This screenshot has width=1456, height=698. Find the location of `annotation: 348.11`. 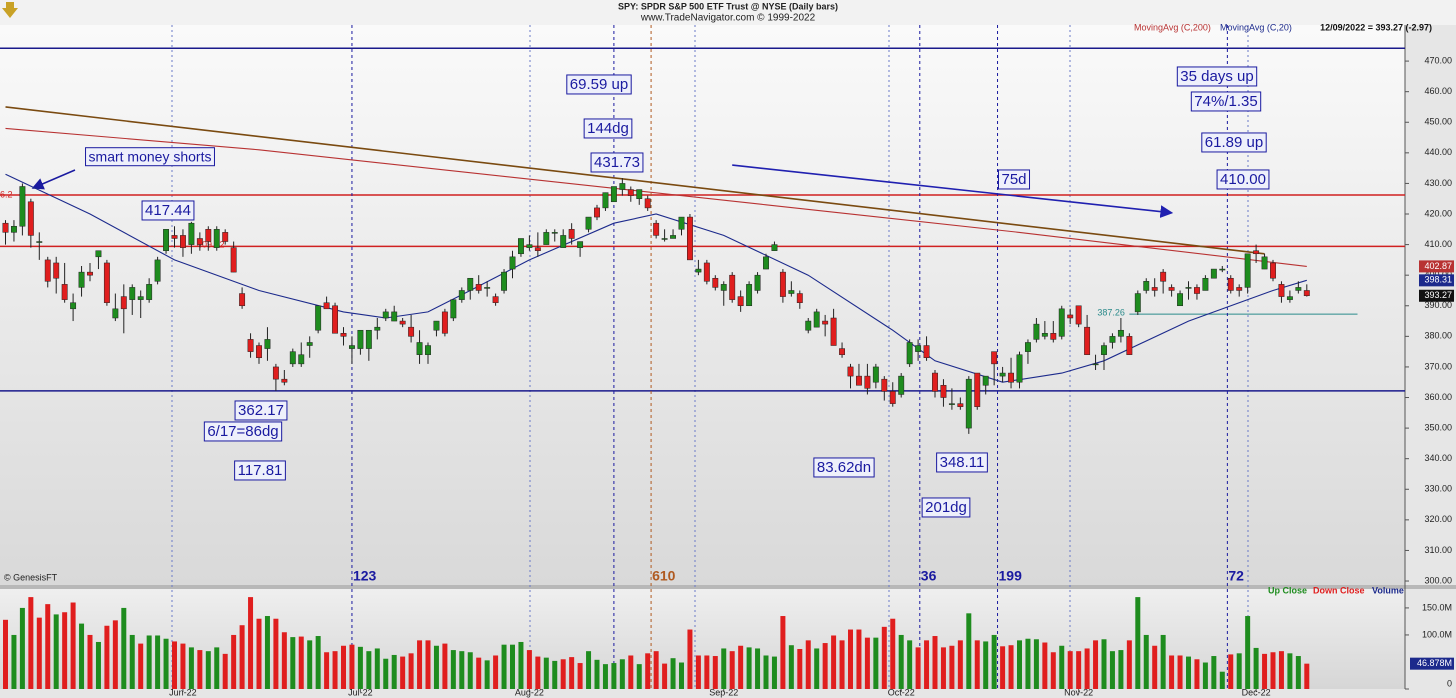

annotation: 348.11 is located at coordinates (962, 462).